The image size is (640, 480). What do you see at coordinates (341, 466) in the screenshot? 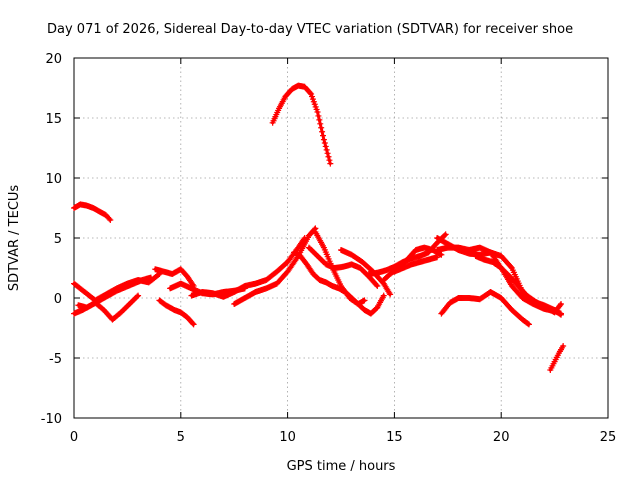
I see `x-axis-label: GPS time / hours` at bounding box center [341, 466].